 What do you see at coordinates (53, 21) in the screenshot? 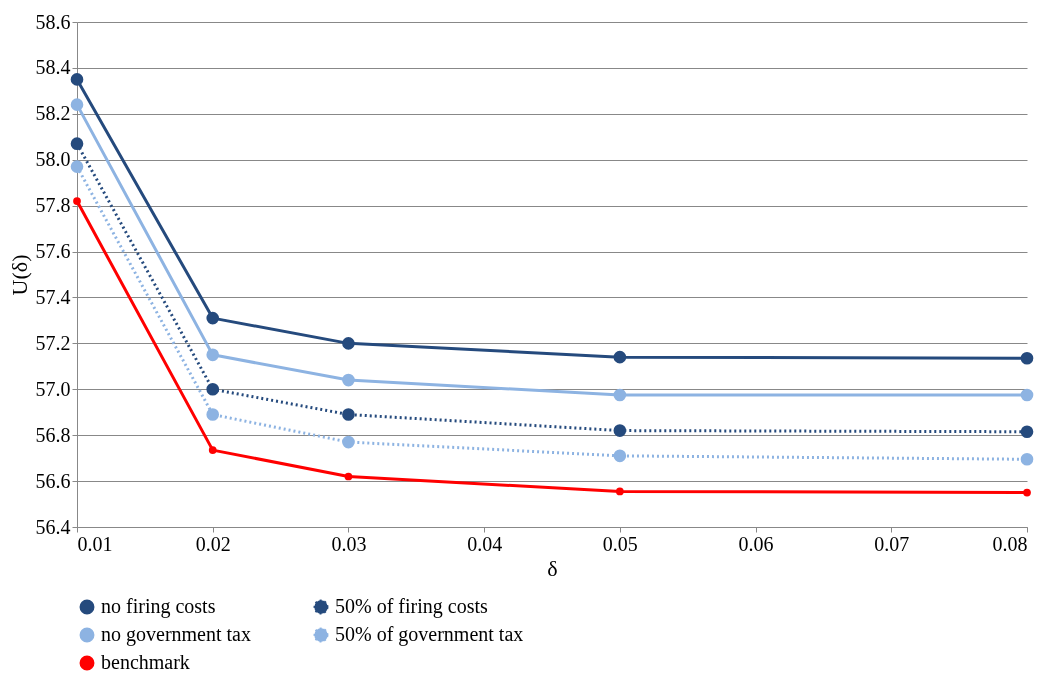
I see `y-tick-label: 58.6` at bounding box center [53, 21].